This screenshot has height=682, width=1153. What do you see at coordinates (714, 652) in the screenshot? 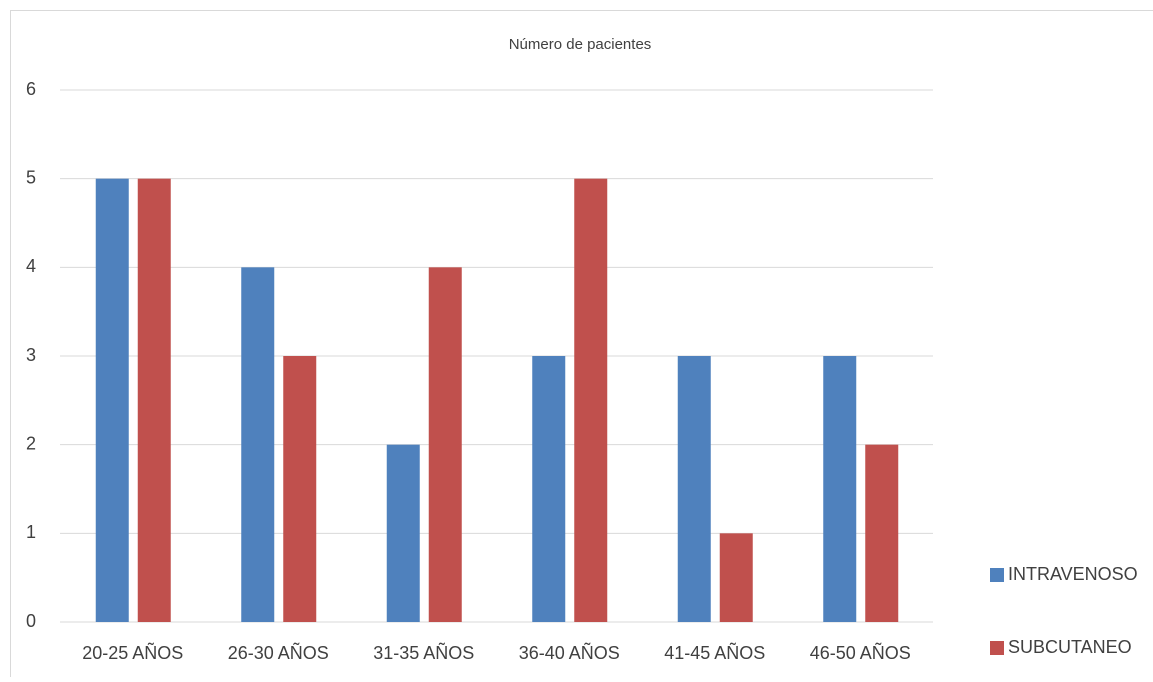
I see `x-tick-label: 41-45 AÑOS` at bounding box center [714, 652].